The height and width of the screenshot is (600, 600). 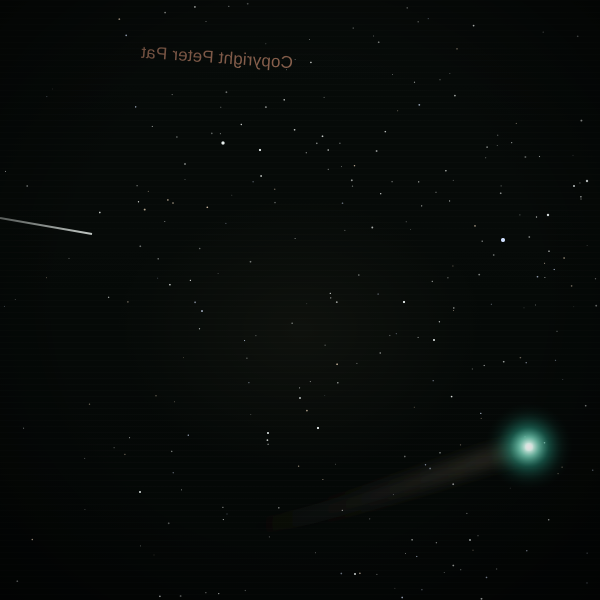 What do you see at coordinates (372, 490) in the screenshot?
I see `comet-tail` at bounding box center [372, 490].